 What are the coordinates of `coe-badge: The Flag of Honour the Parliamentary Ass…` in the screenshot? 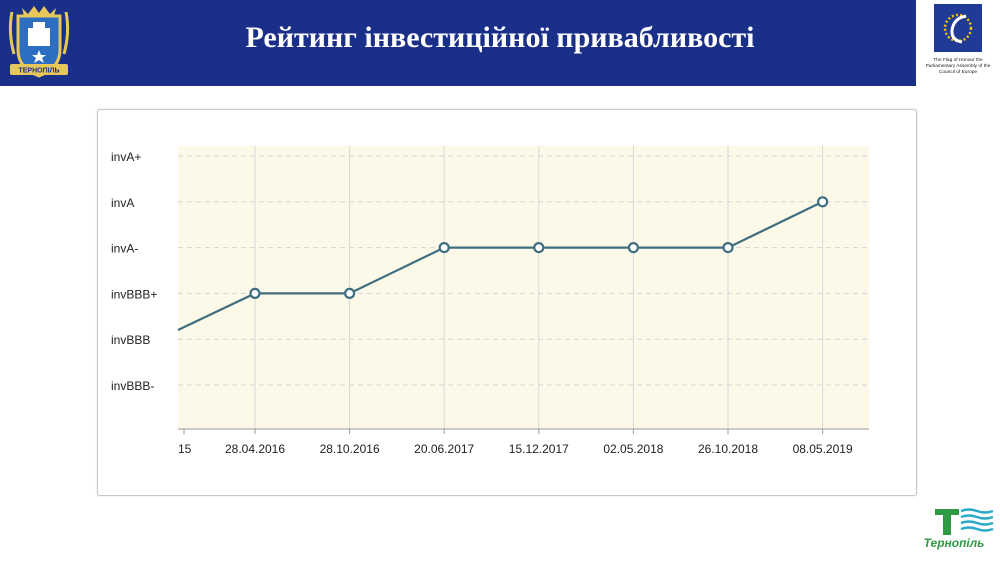 It's located at (958, 43).